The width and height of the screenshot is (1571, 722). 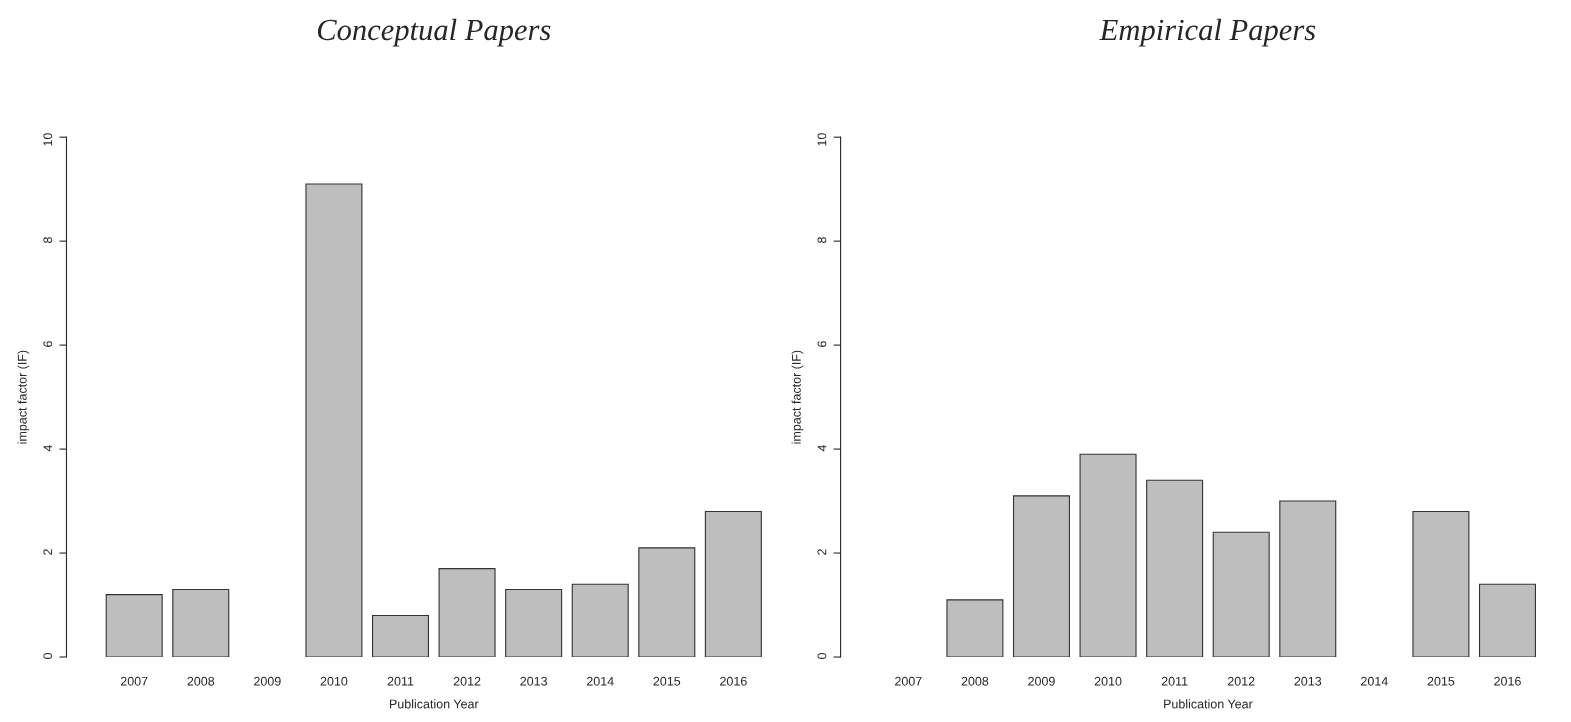 What do you see at coordinates (434, 32) in the screenshot?
I see `chart-title: Conceptual Papers` at bounding box center [434, 32].